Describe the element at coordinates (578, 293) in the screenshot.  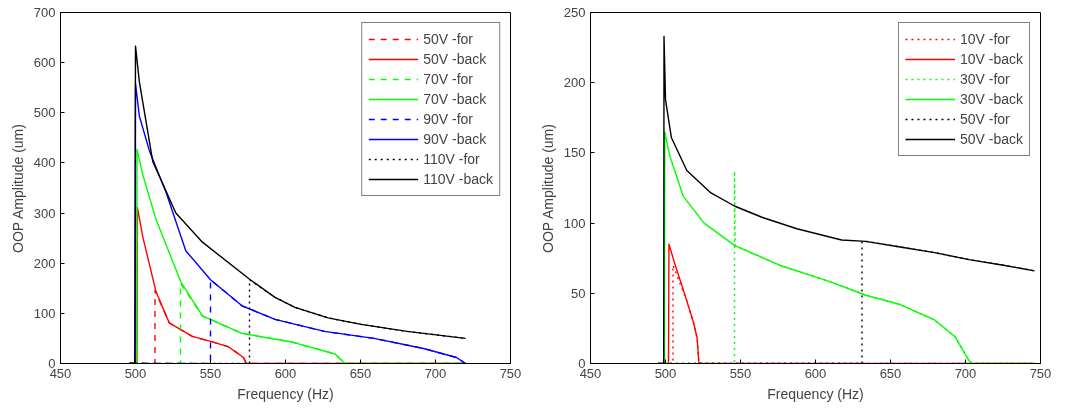
I see `y-tick-label: 50` at that location.